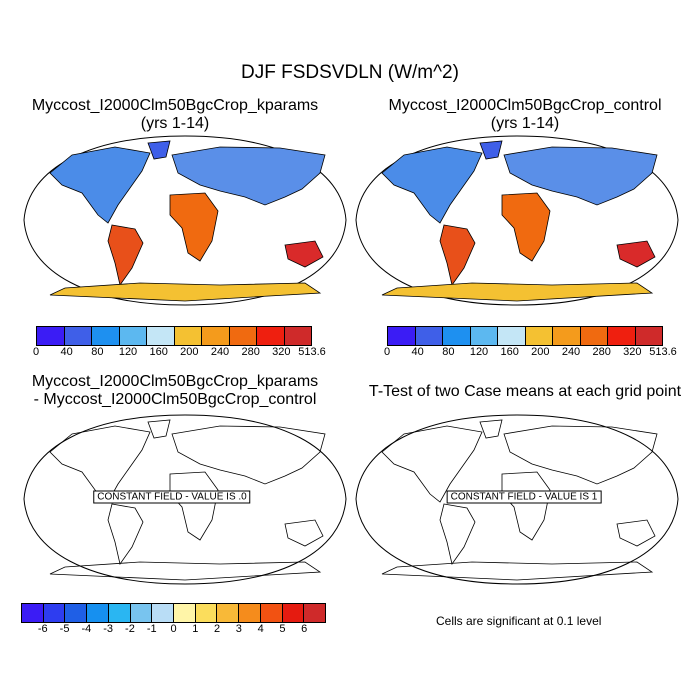  Describe the element at coordinates (457, 534) in the screenshot. I see `map-ttest-south-america` at that location.